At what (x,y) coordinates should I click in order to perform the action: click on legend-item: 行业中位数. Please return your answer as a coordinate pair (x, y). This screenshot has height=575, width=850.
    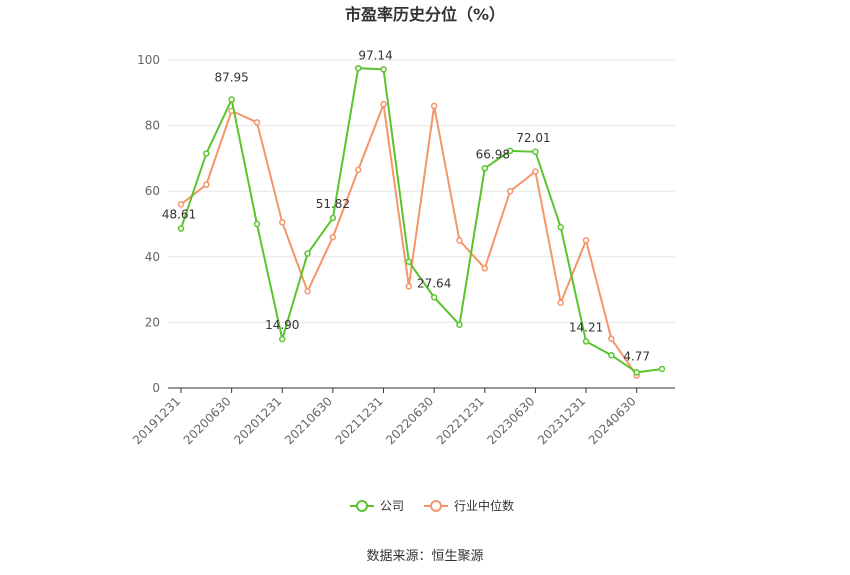
    Looking at the image, I should click on (469, 505).